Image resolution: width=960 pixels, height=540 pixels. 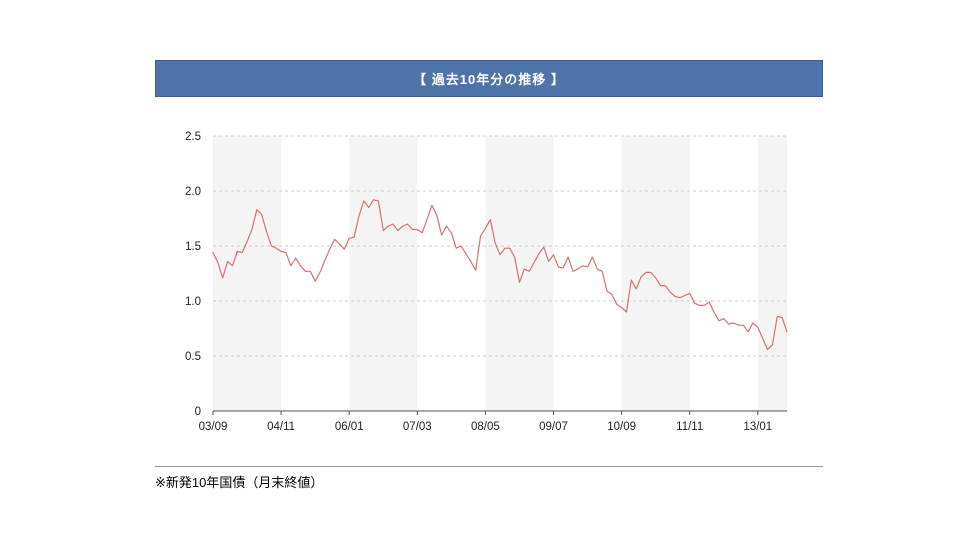 I want to click on svg-text: 11/11, so click(x=689, y=427).